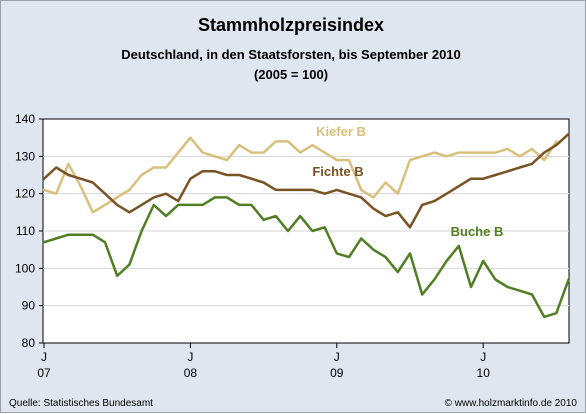 This screenshot has width=586, height=414. What do you see at coordinates (25, 231) in the screenshot?
I see `y-tick-label: 110` at bounding box center [25, 231].